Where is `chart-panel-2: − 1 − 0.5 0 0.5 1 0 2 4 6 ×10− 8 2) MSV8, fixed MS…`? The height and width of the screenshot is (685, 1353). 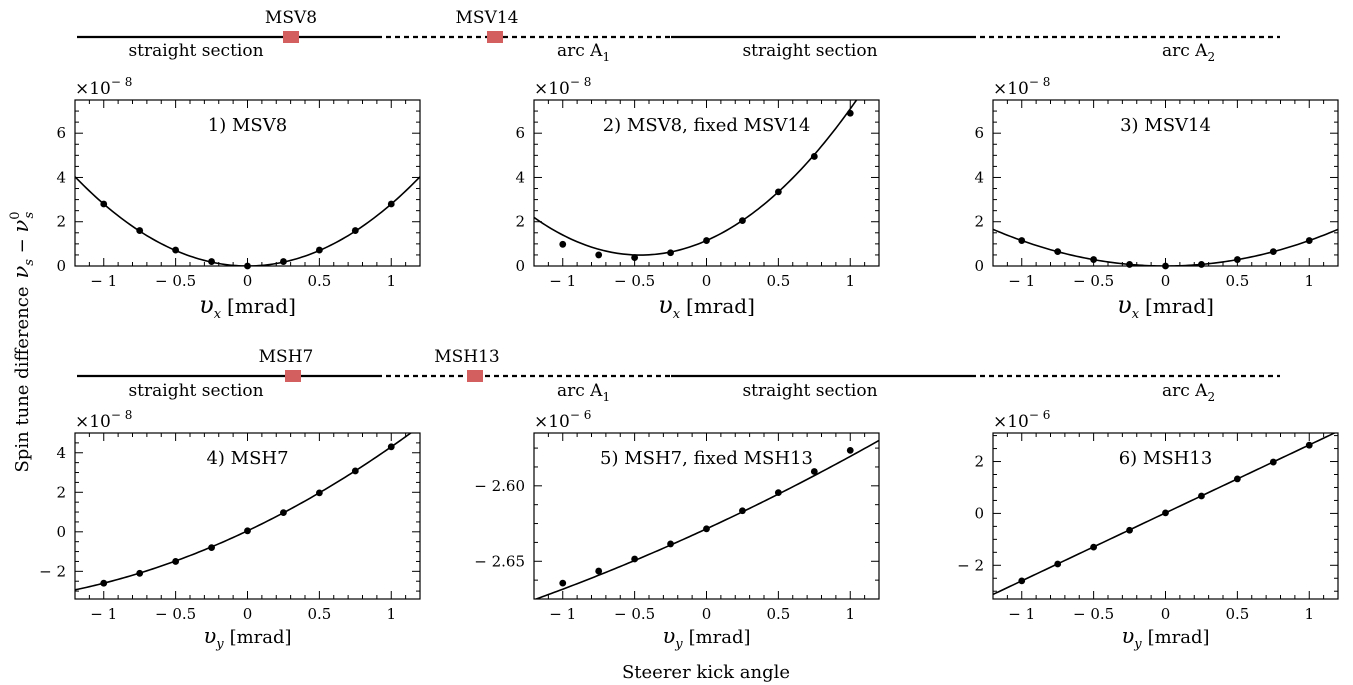 chart-panel-2: − 1 − 0.5 0 0.5 1 0 2 4 6 ×10− 8 2) MSV8, fixed MS… is located at coordinates (697, 198).